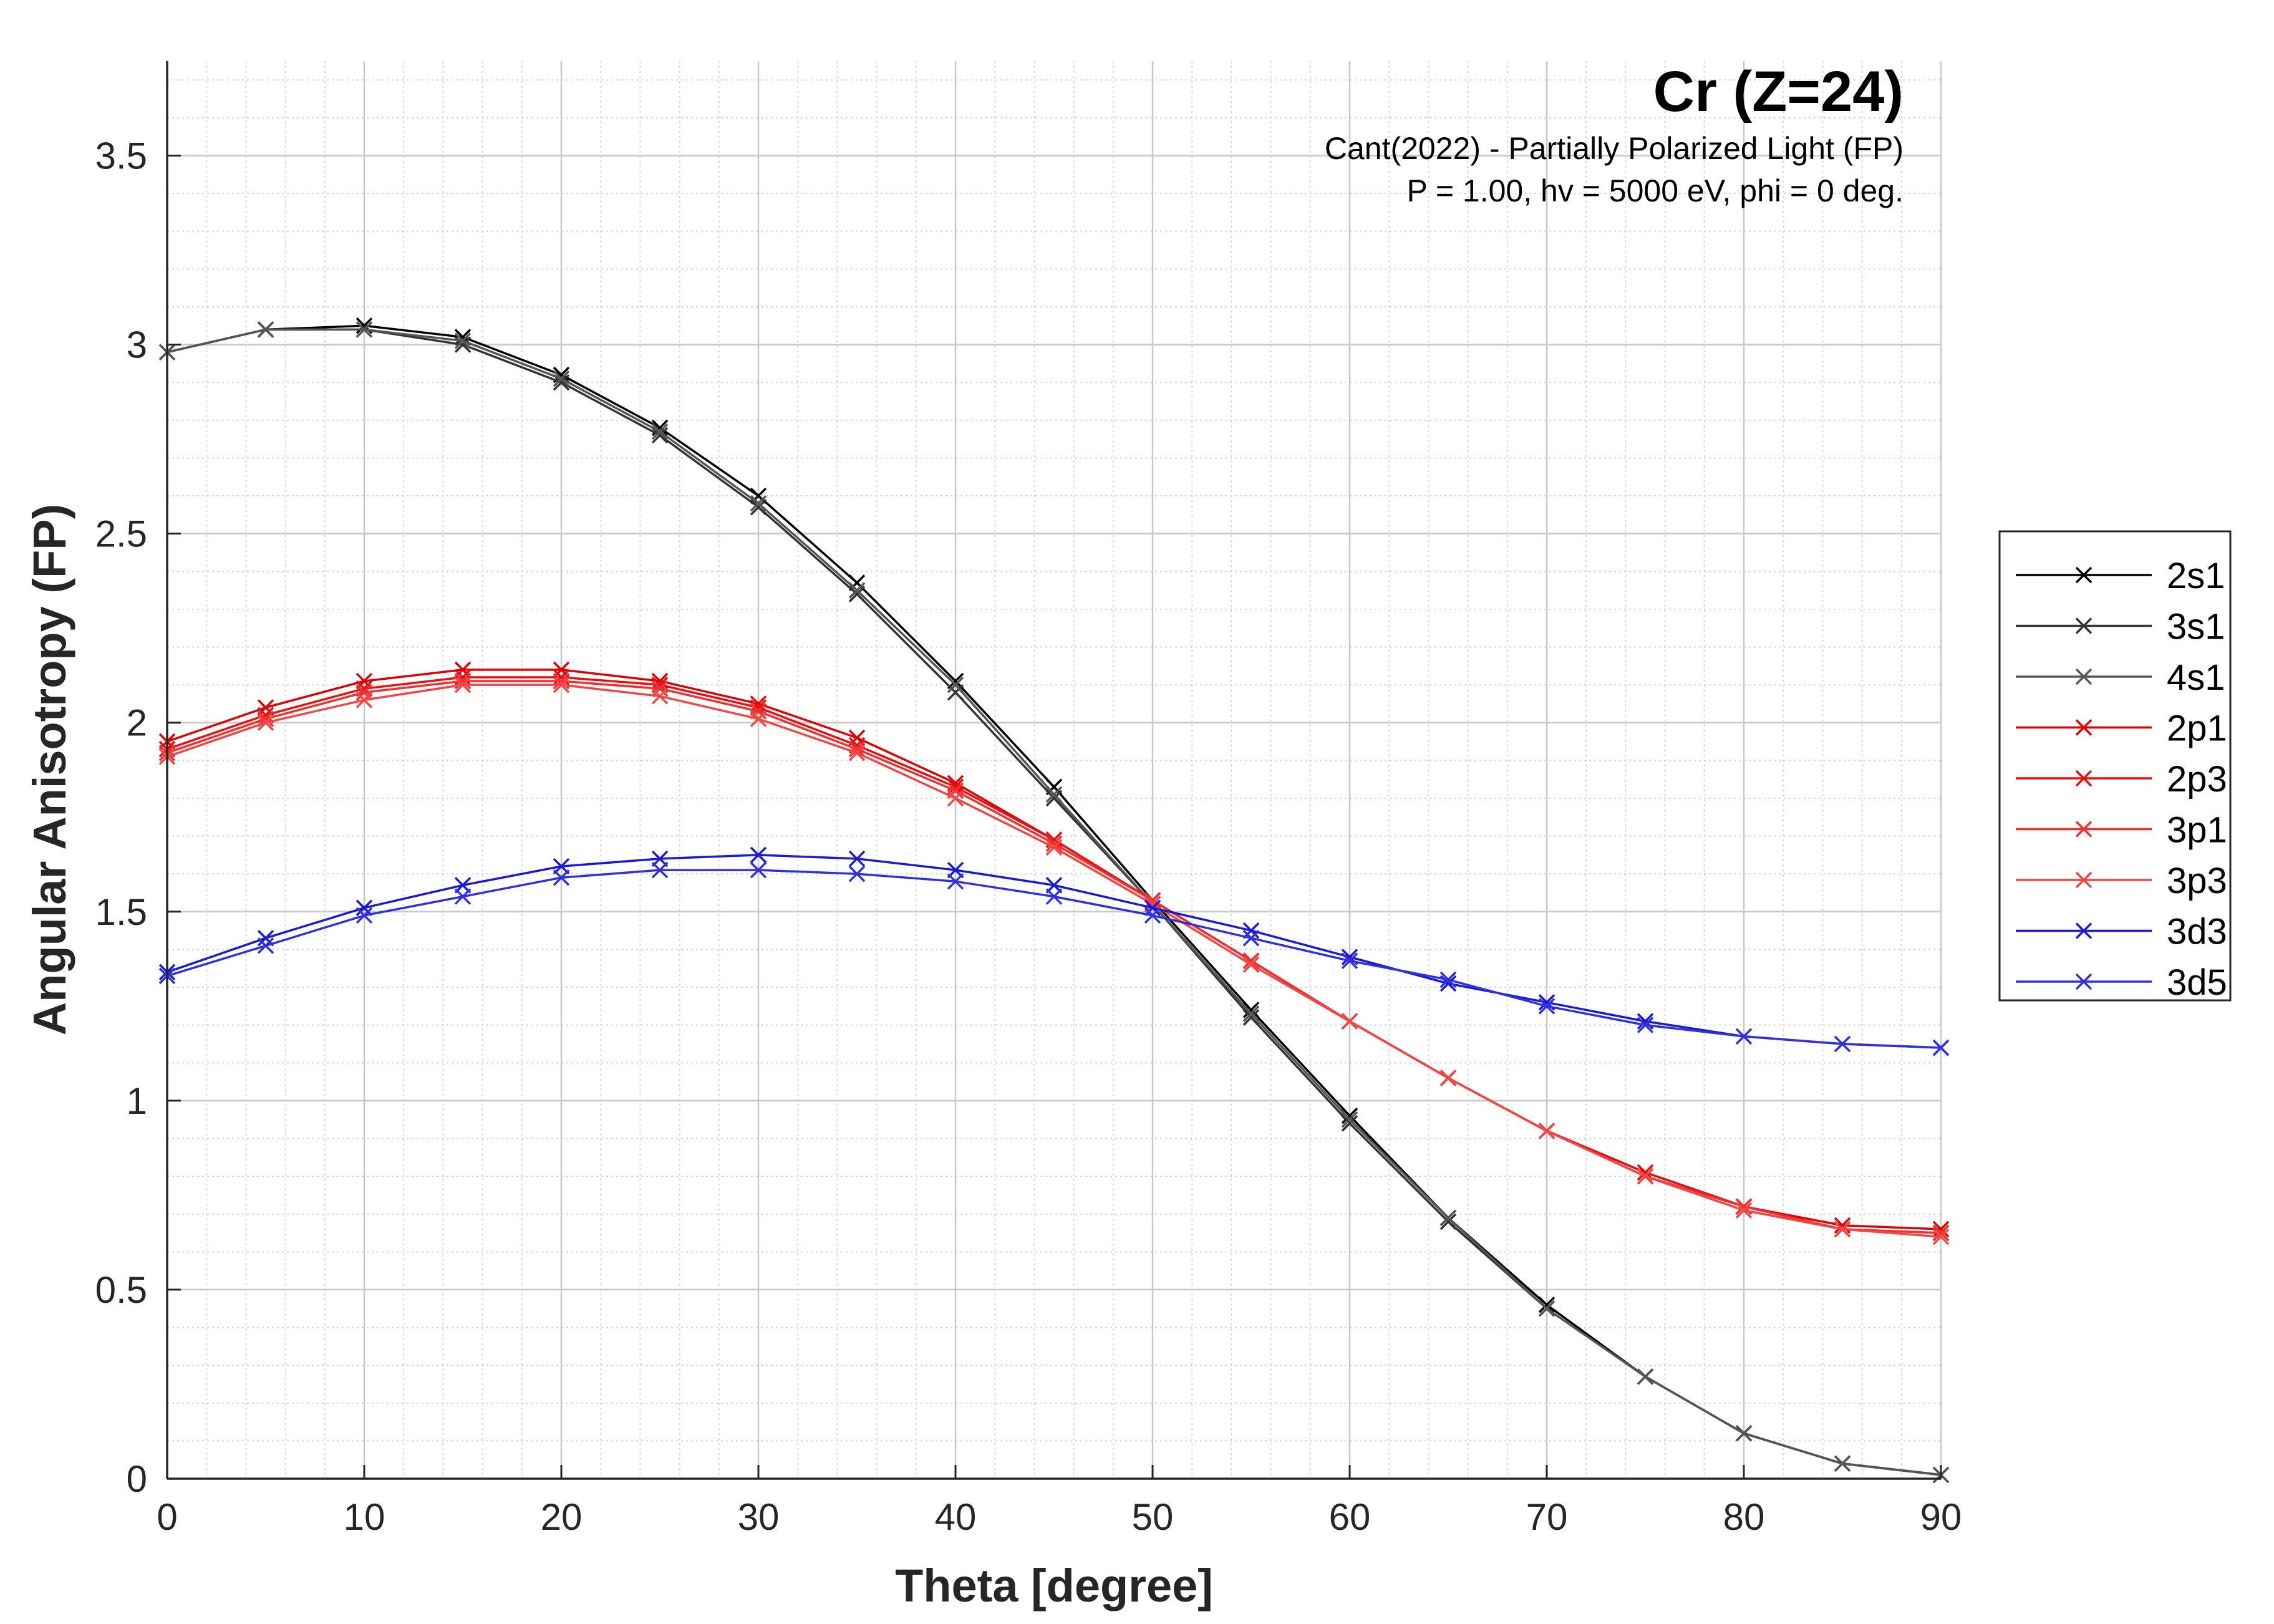 The width and height of the screenshot is (2274, 1624). I want to click on legend-entry-3p3: 3p3, so click(2121, 881).